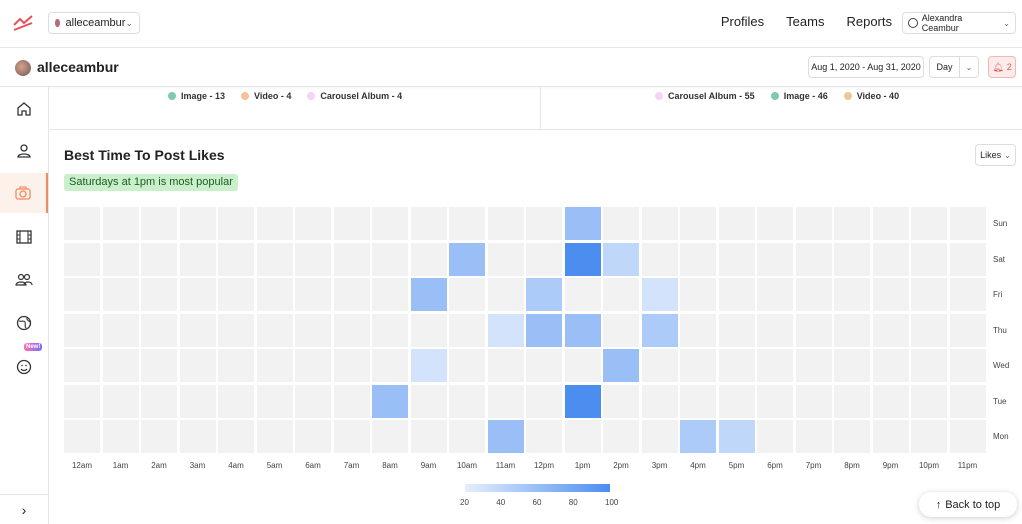 This screenshot has height=524, width=1022. I want to click on home-icon, so click(24, 109).